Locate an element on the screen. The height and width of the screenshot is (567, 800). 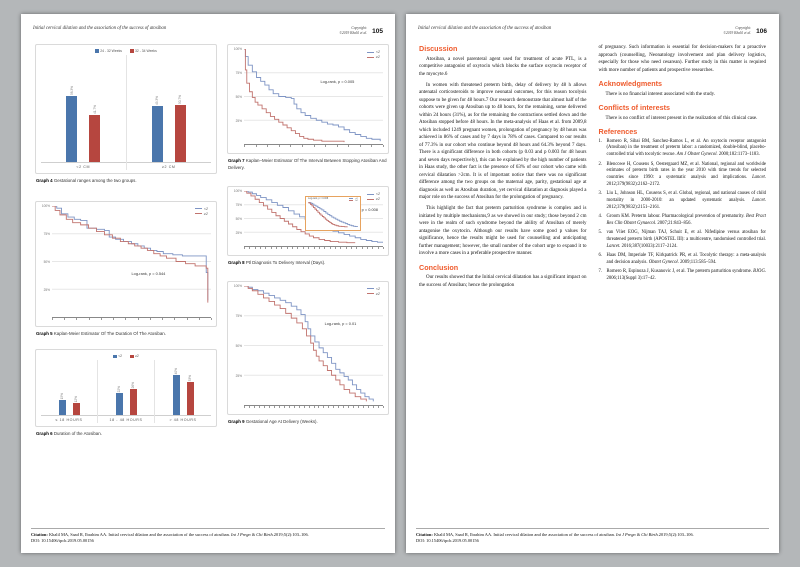
graph5-km-chart: <2 ≥2 100% 75% 50% 25% Log-rank, p = 0.544 is located at coordinates (126, 263).